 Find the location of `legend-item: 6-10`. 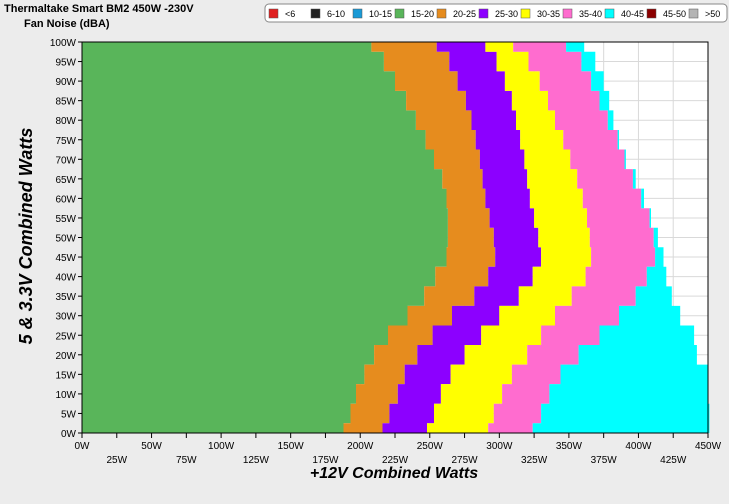

legend-item: 6-10 is located at coordinates (327, 13).